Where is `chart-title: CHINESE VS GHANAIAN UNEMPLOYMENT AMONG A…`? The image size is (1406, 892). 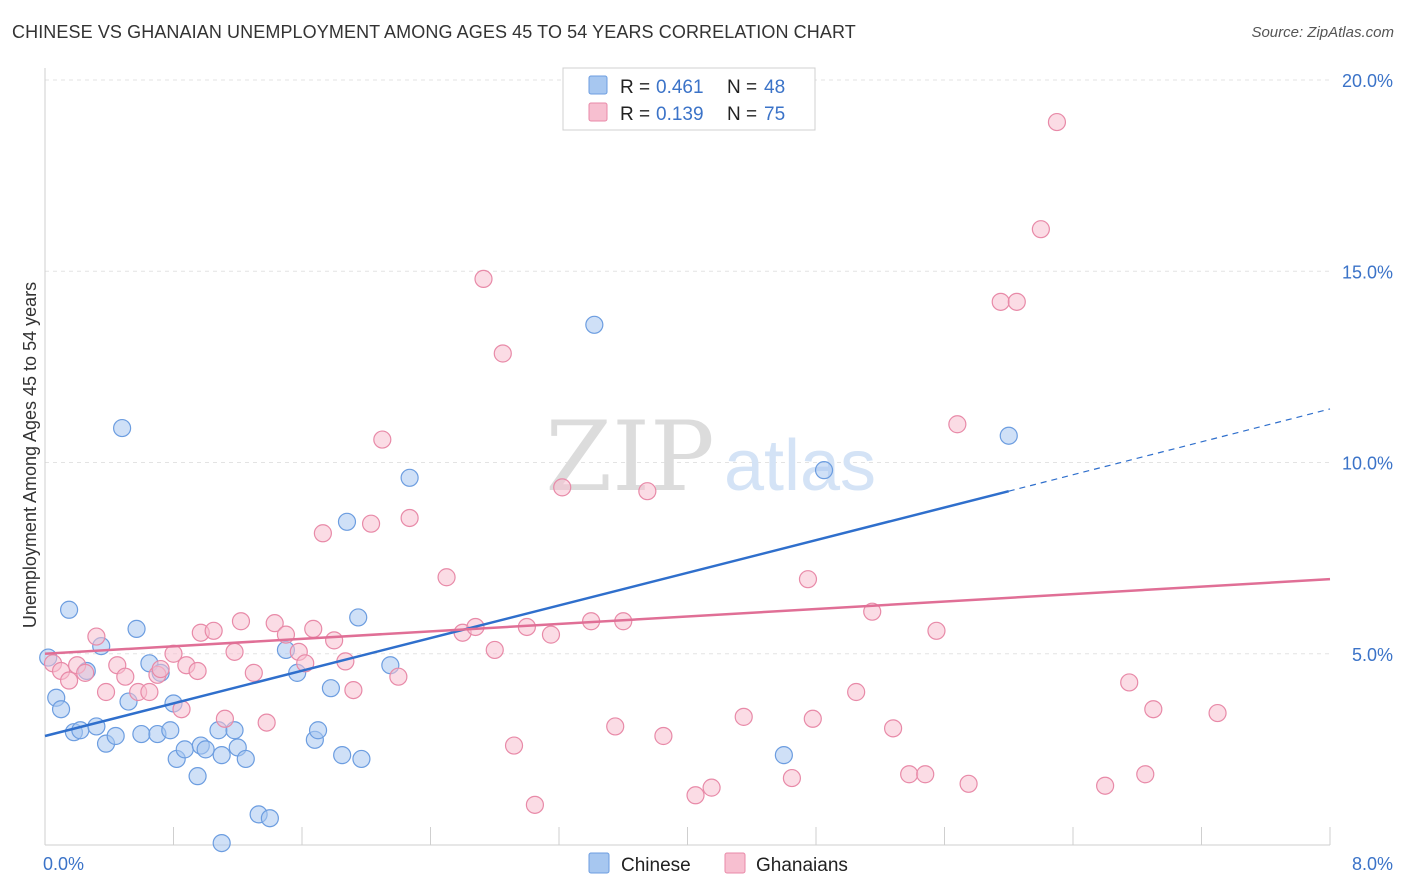
chart-title: CHINESE VS GHANAIAN UNEMPLOYMENT AMONG A… is located at coordinates (434, 32).